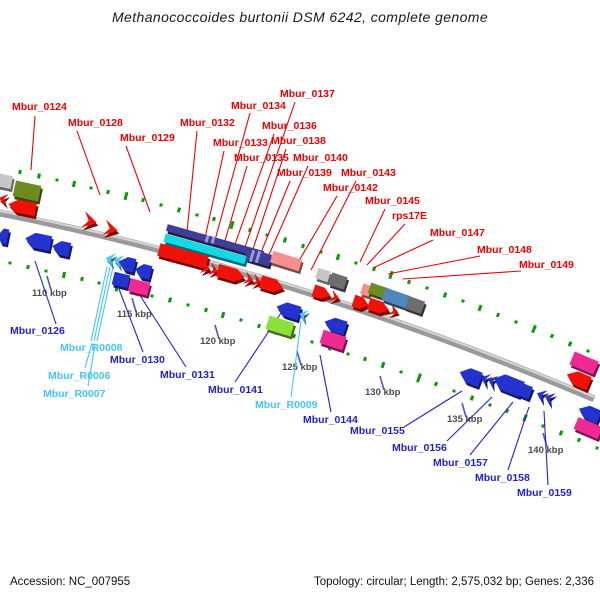  What do you see at coordinates (502, 478) in the screenshot?
I see `gene-label: Mbur_0158` at bounding box center [502, 478].